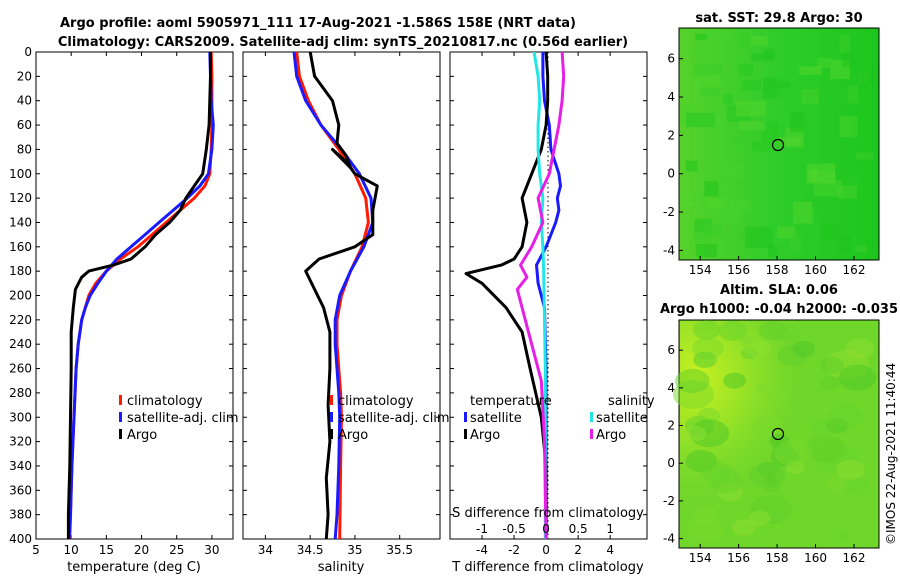 The height and width of the screenshot is (580, 900). What do you see at coordinates (331, 434) in the screenshot?
I see `legend-swatch-argo` at bounding box center [331, 434].